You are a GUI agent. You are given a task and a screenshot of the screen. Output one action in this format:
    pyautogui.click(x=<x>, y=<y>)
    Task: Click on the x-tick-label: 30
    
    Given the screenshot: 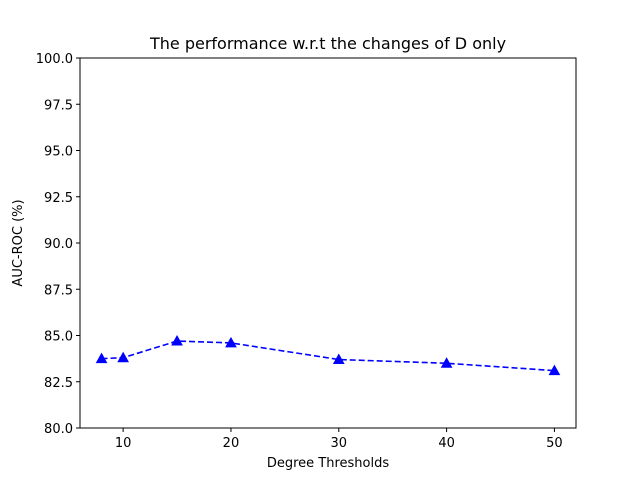 What is the action you would take?
    pyautogui.click(x=339, y=443)
    